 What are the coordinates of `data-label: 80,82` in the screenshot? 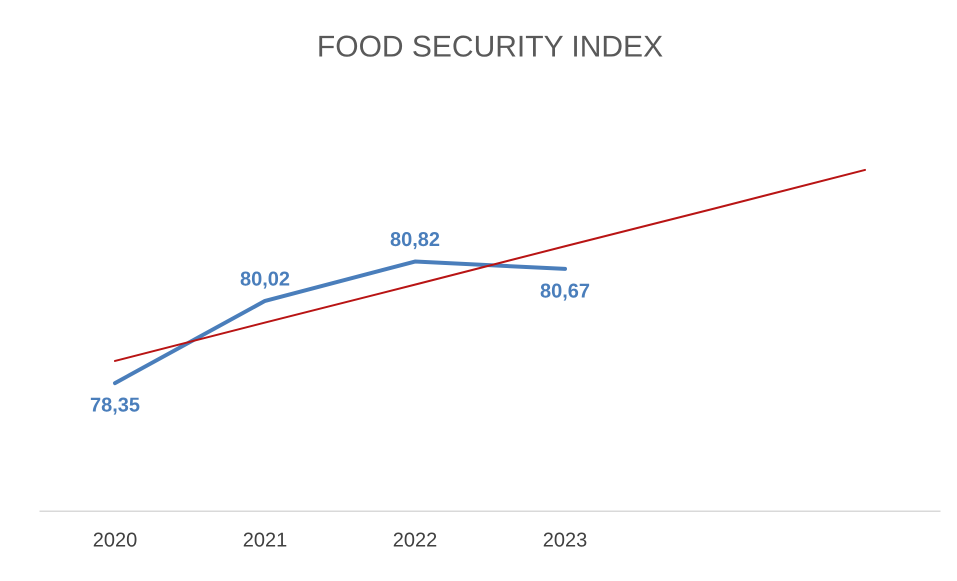 It's located at (415, 240).